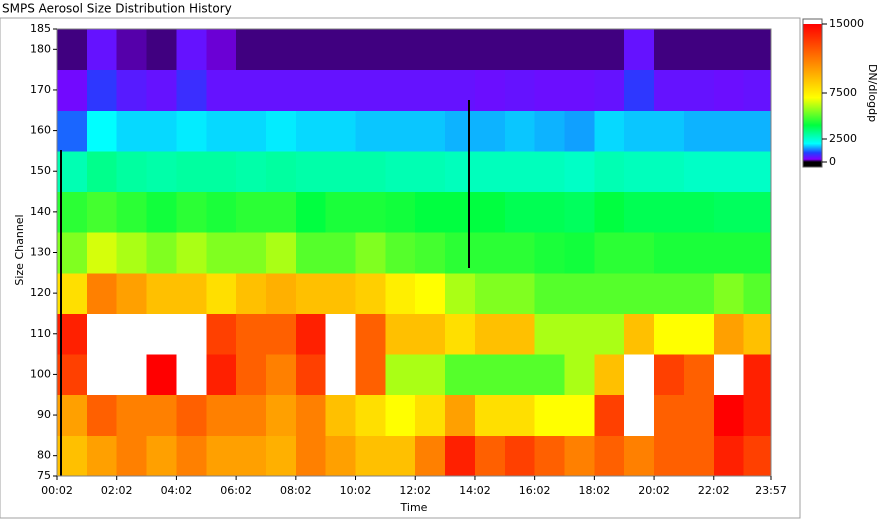 Image resolution: width=884 pixels, height=519 pixels. I want to click on x-tick-label: 23:57, so click(771, 490).